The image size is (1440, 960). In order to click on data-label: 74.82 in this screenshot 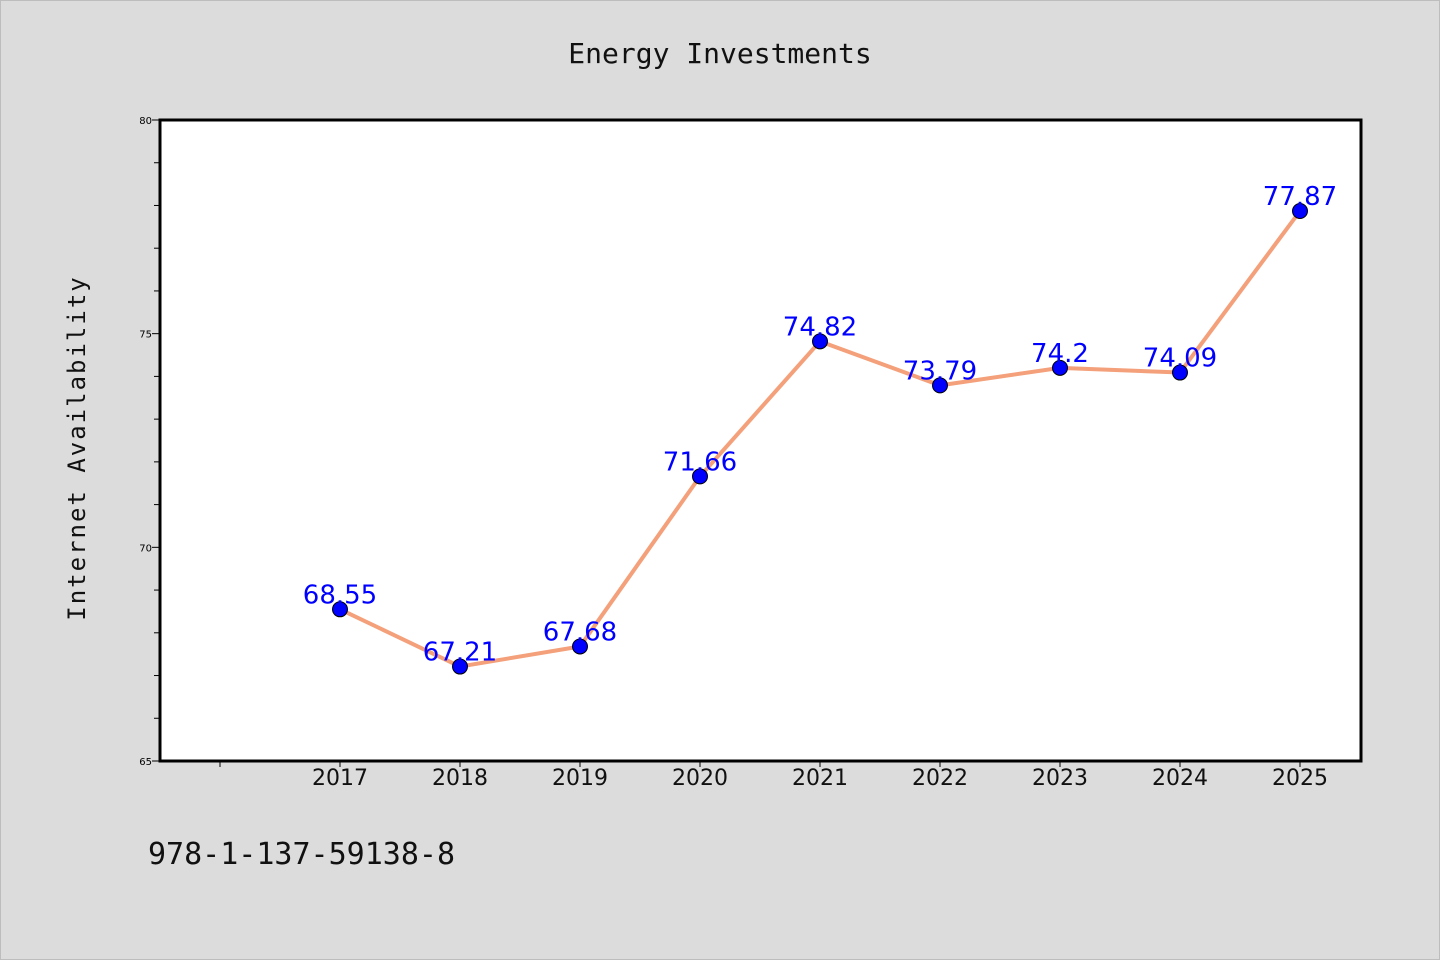, I will do `click(820, 327)`.